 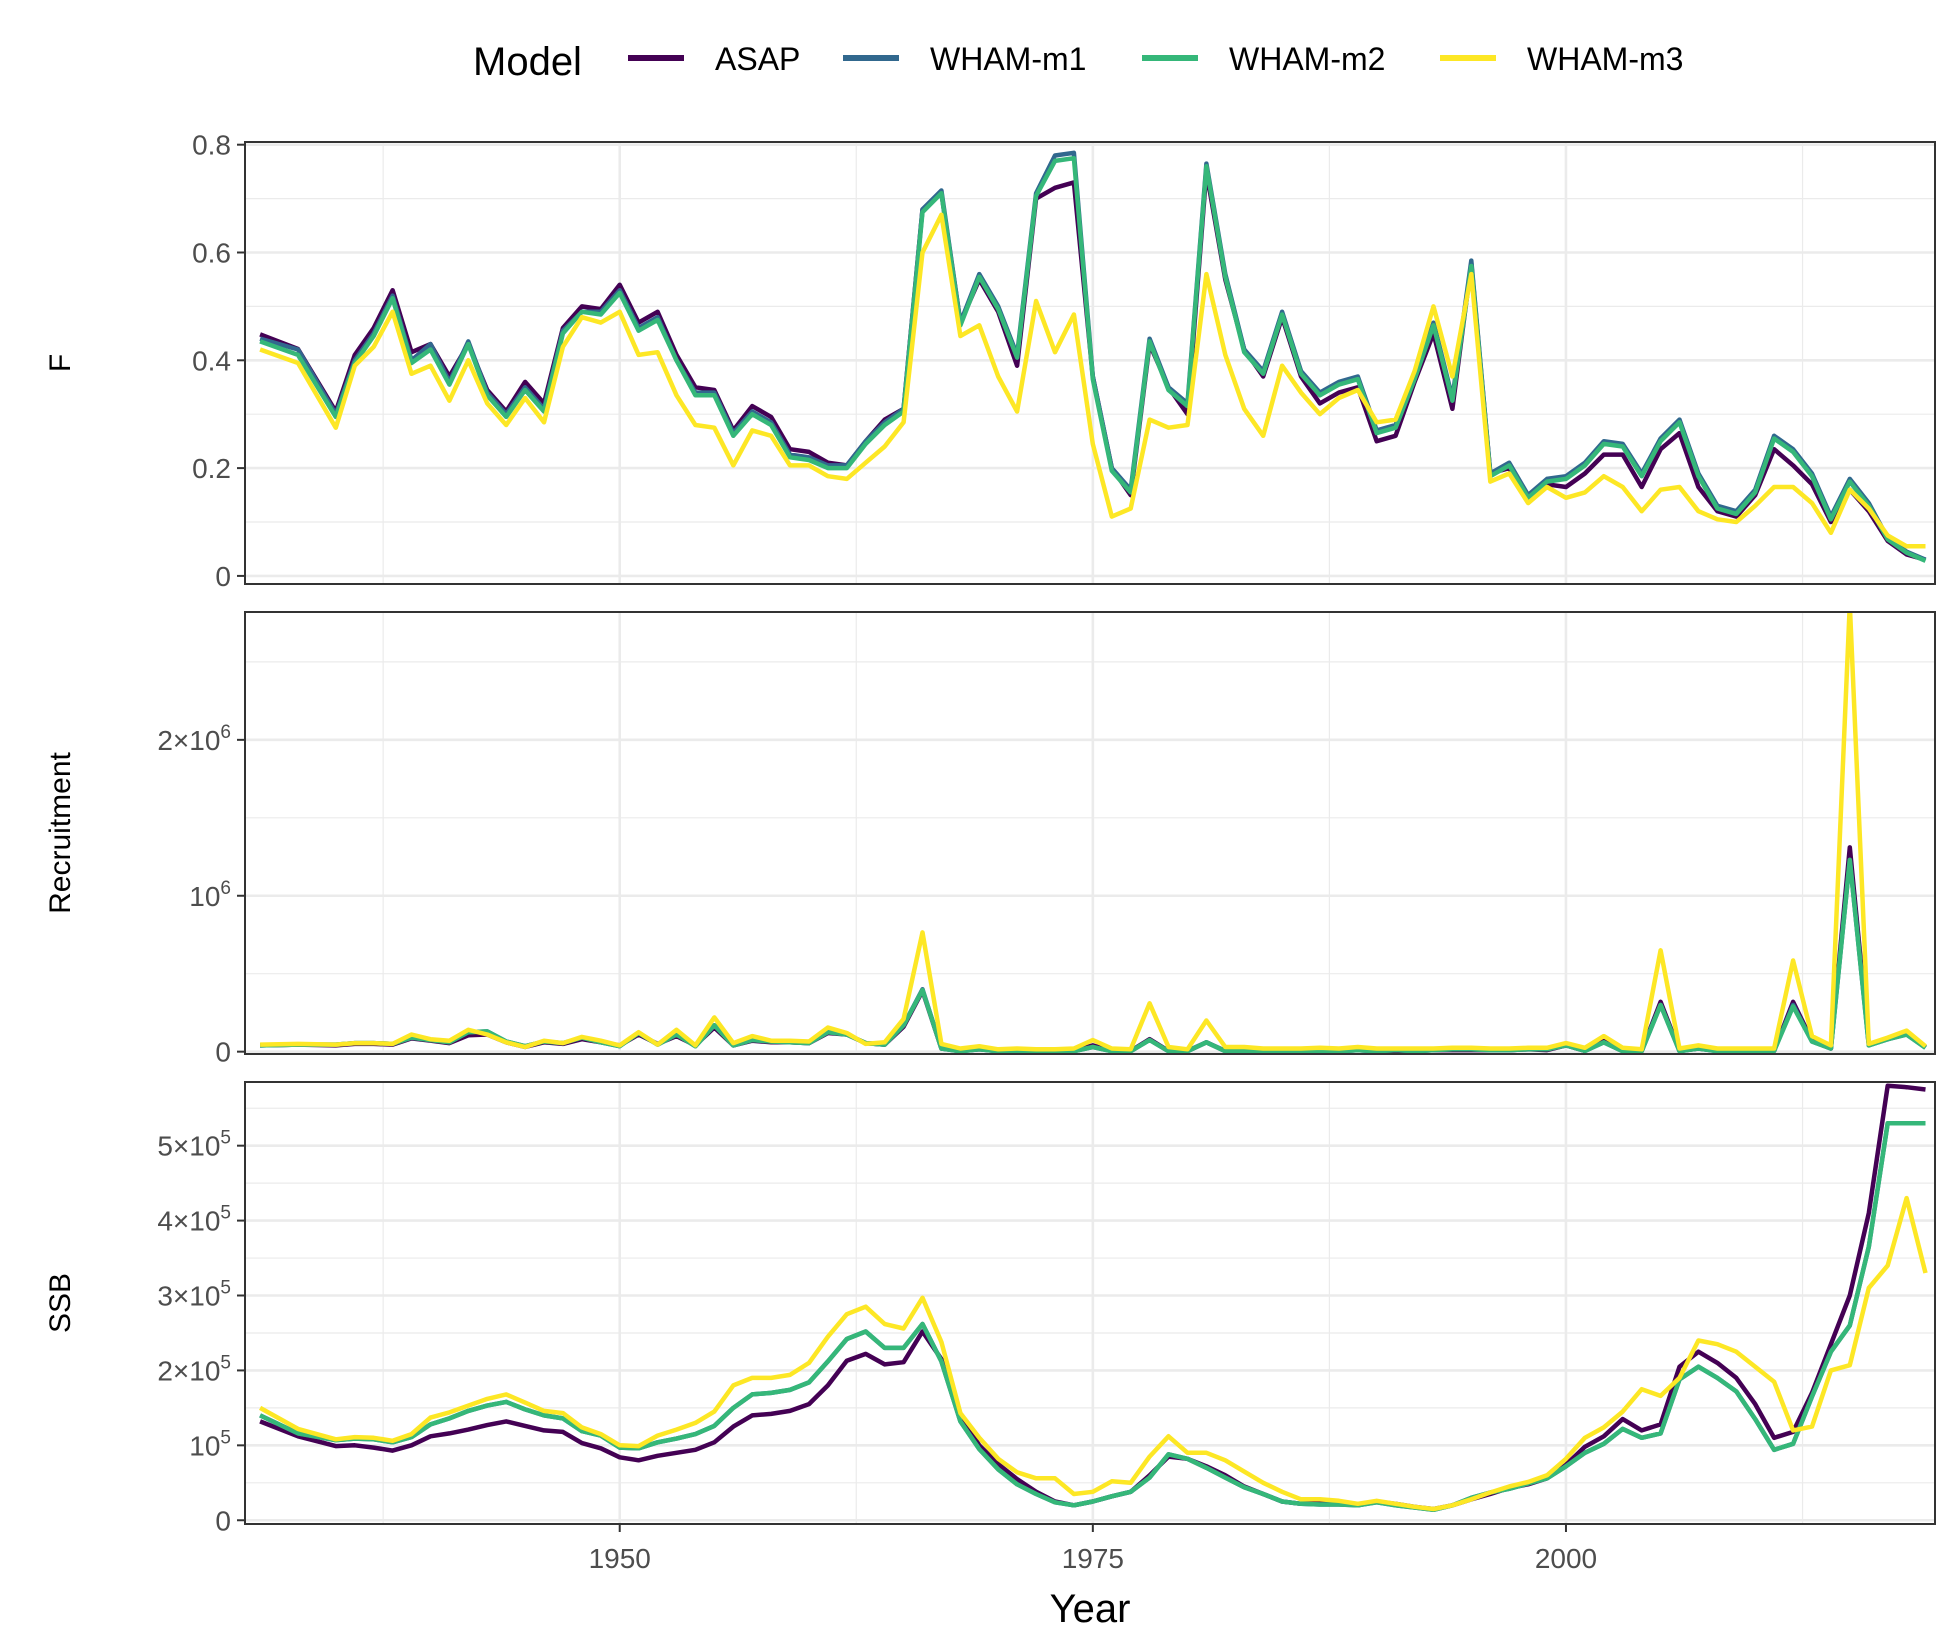 What do you see at coordinates (757, 59) in the screenshot?
I see `legend-label-asap: ASAP` at bounding box center [757, 59].